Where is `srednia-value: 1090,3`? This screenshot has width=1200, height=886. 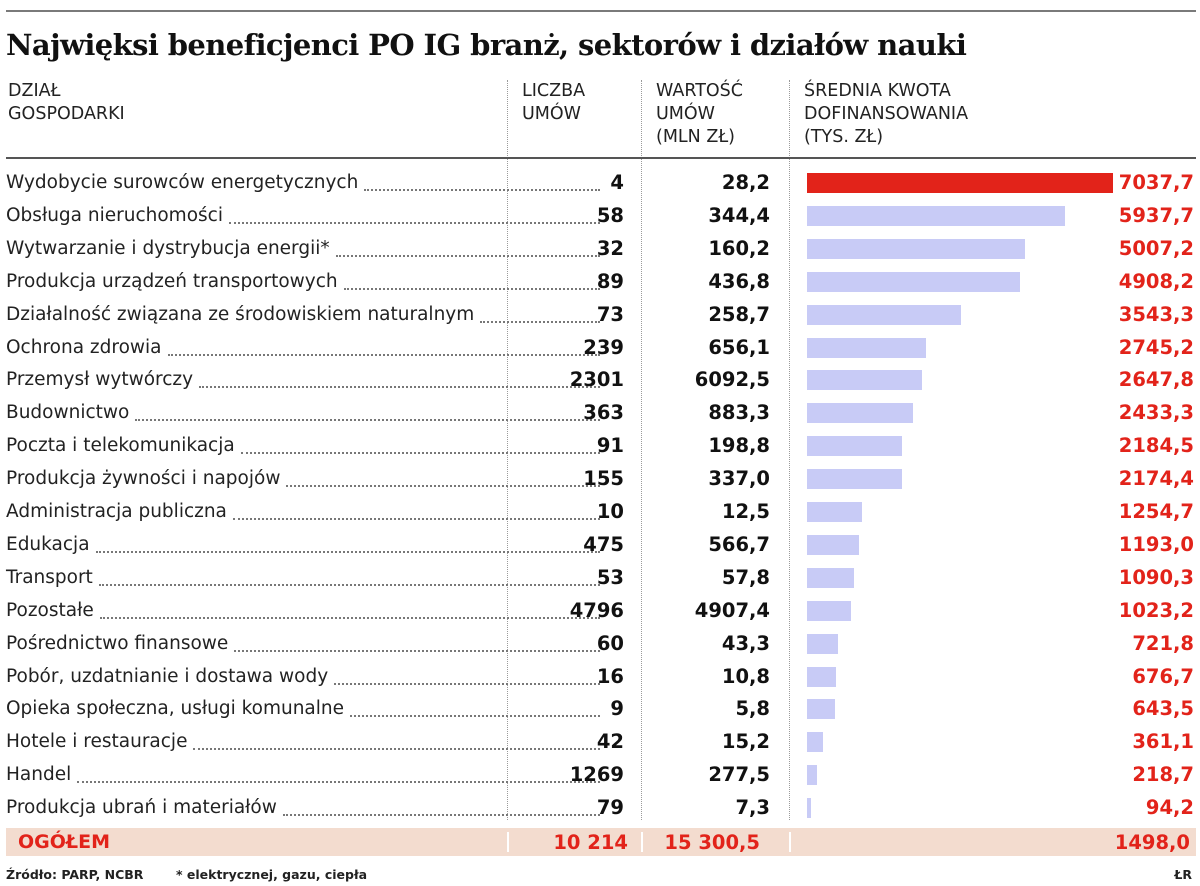
srednia-value: 1090,3 is located at coordinates (1156, 577).